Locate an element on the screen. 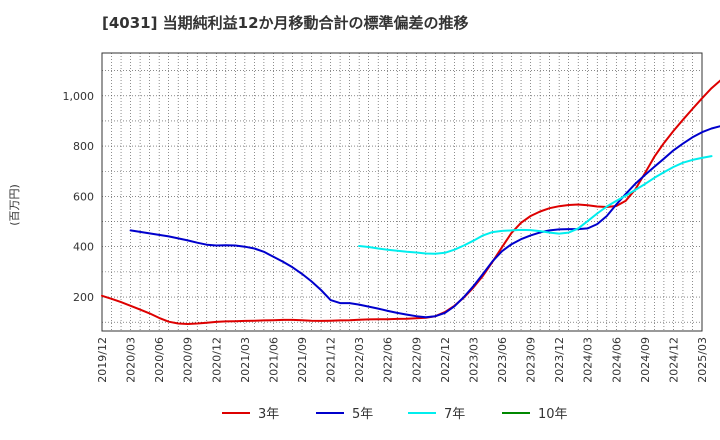 The width and height of the screenshot is (720, 440). legend-label-10年: 10年 is located at coordinates (553, 414).